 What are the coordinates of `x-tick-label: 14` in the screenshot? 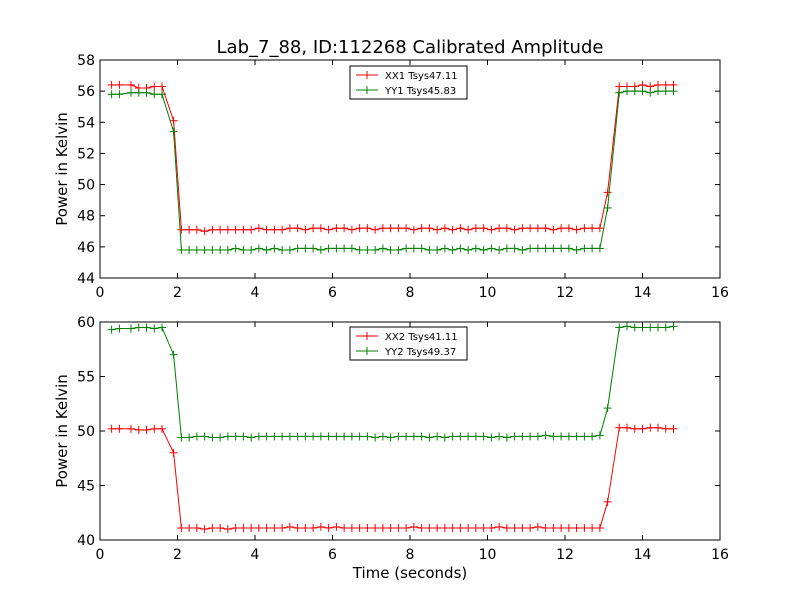 It's located at (643, 555).